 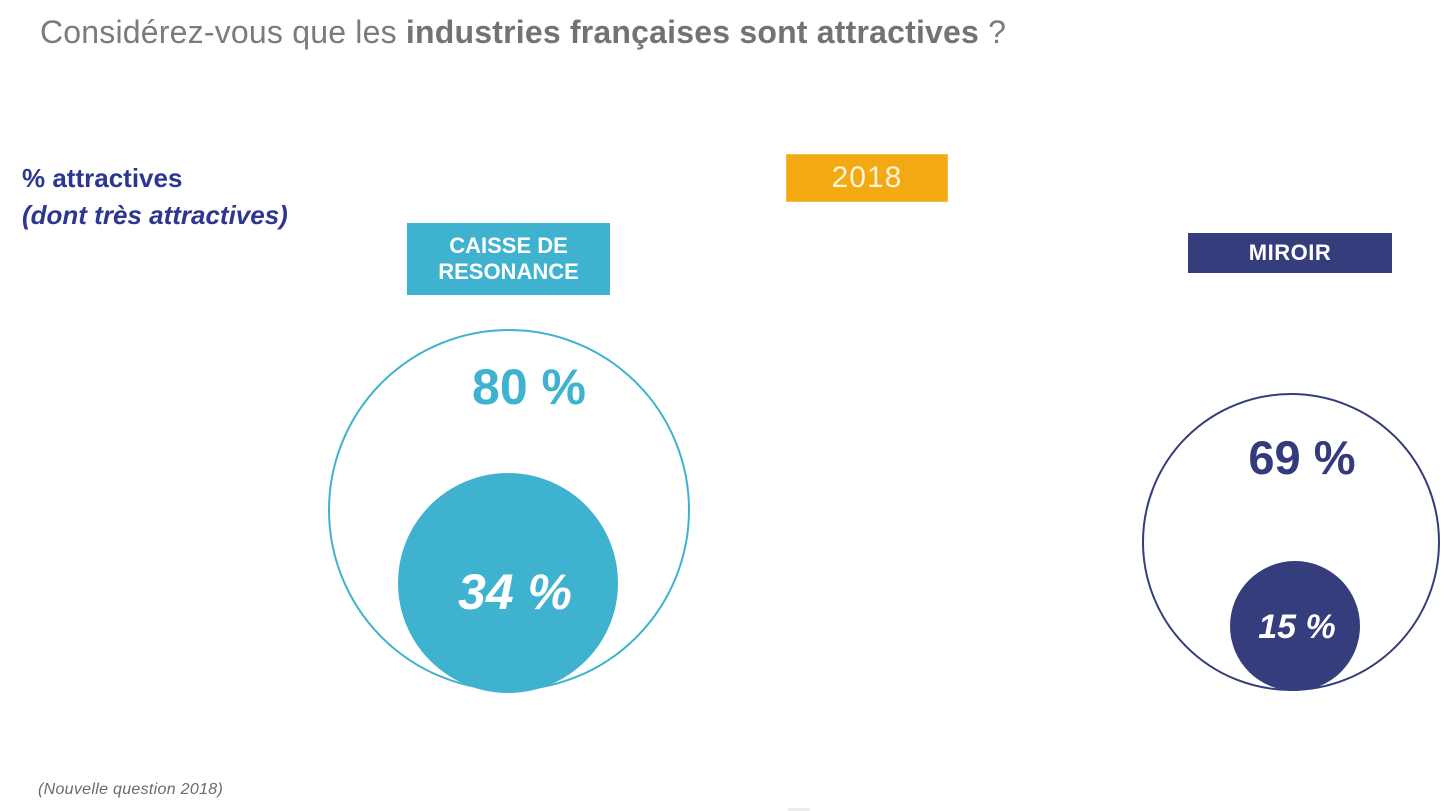 What do you see at coordinates (155, 215) in the screenshot?
I see `metric-label-line2: (dont très attractives)` at bounding box center [155, 215].